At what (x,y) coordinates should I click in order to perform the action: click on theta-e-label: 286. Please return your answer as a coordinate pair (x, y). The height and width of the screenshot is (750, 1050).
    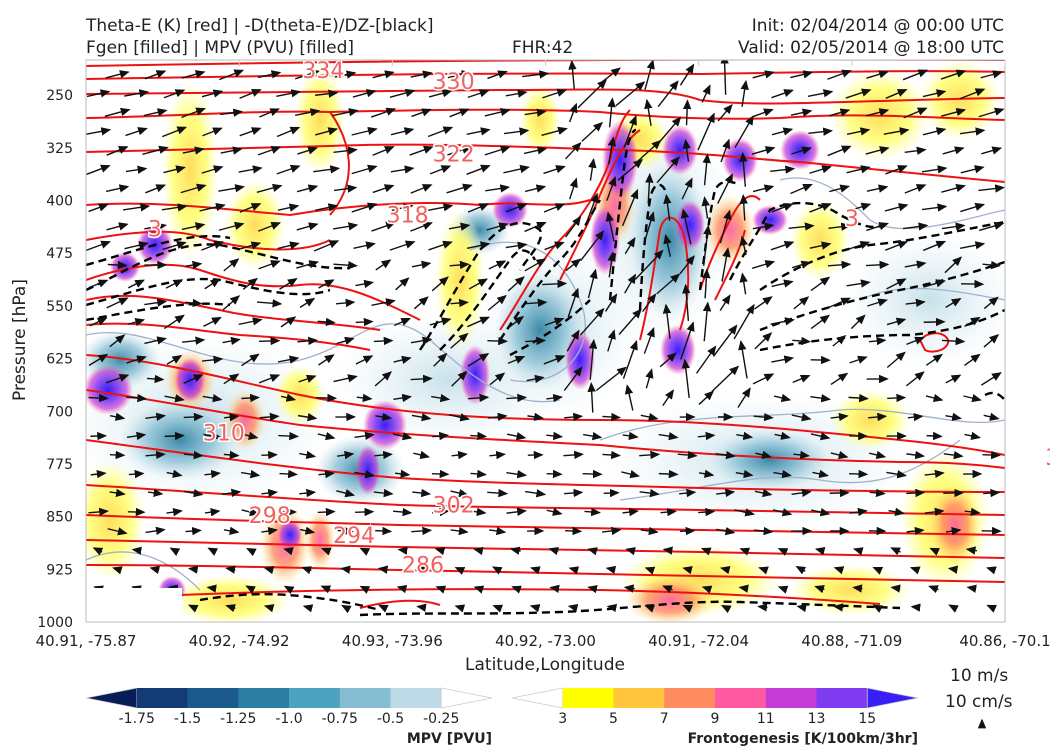
    Looking at the image, I should click on (423, 565).